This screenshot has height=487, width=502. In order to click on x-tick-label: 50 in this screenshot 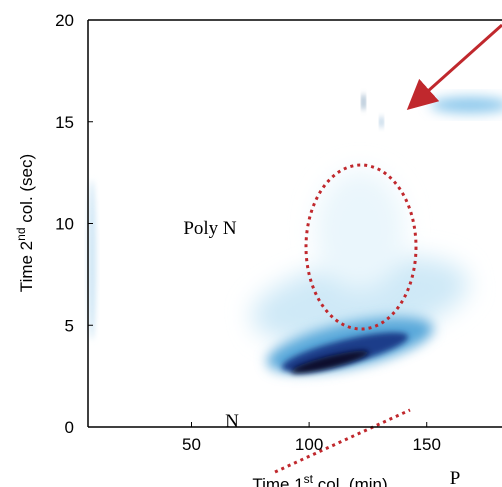, I will do `click(191, 444)`.